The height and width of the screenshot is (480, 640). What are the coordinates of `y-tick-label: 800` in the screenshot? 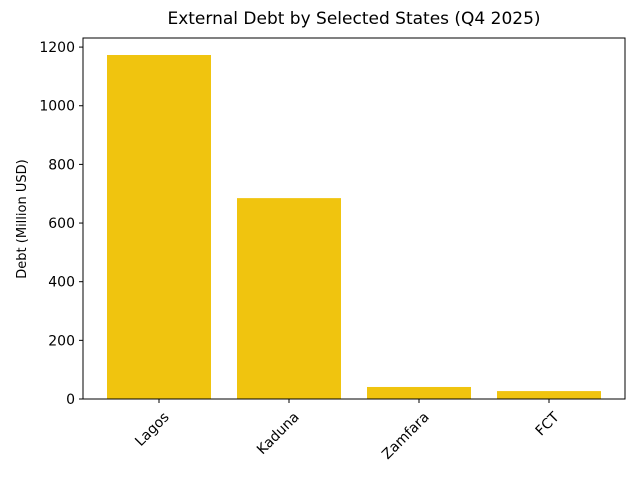 It's located at (61, 165).